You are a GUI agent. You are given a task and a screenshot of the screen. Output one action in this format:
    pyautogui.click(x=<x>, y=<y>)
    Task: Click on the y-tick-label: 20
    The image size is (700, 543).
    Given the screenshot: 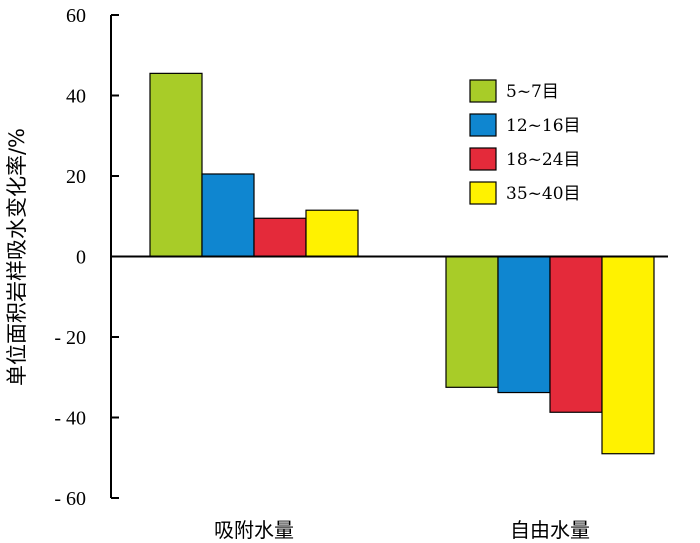 What is the action you would take?
    pyautogui.click(x=76, y=177)
    